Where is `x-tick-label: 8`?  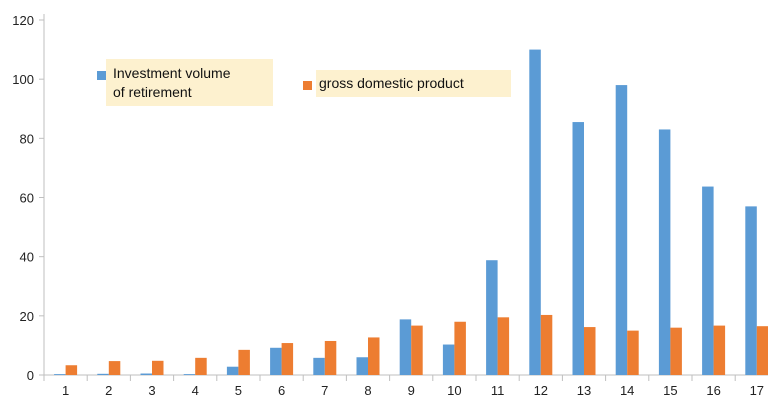
x-tick-label: 8 is located at coordinates (367, 390).